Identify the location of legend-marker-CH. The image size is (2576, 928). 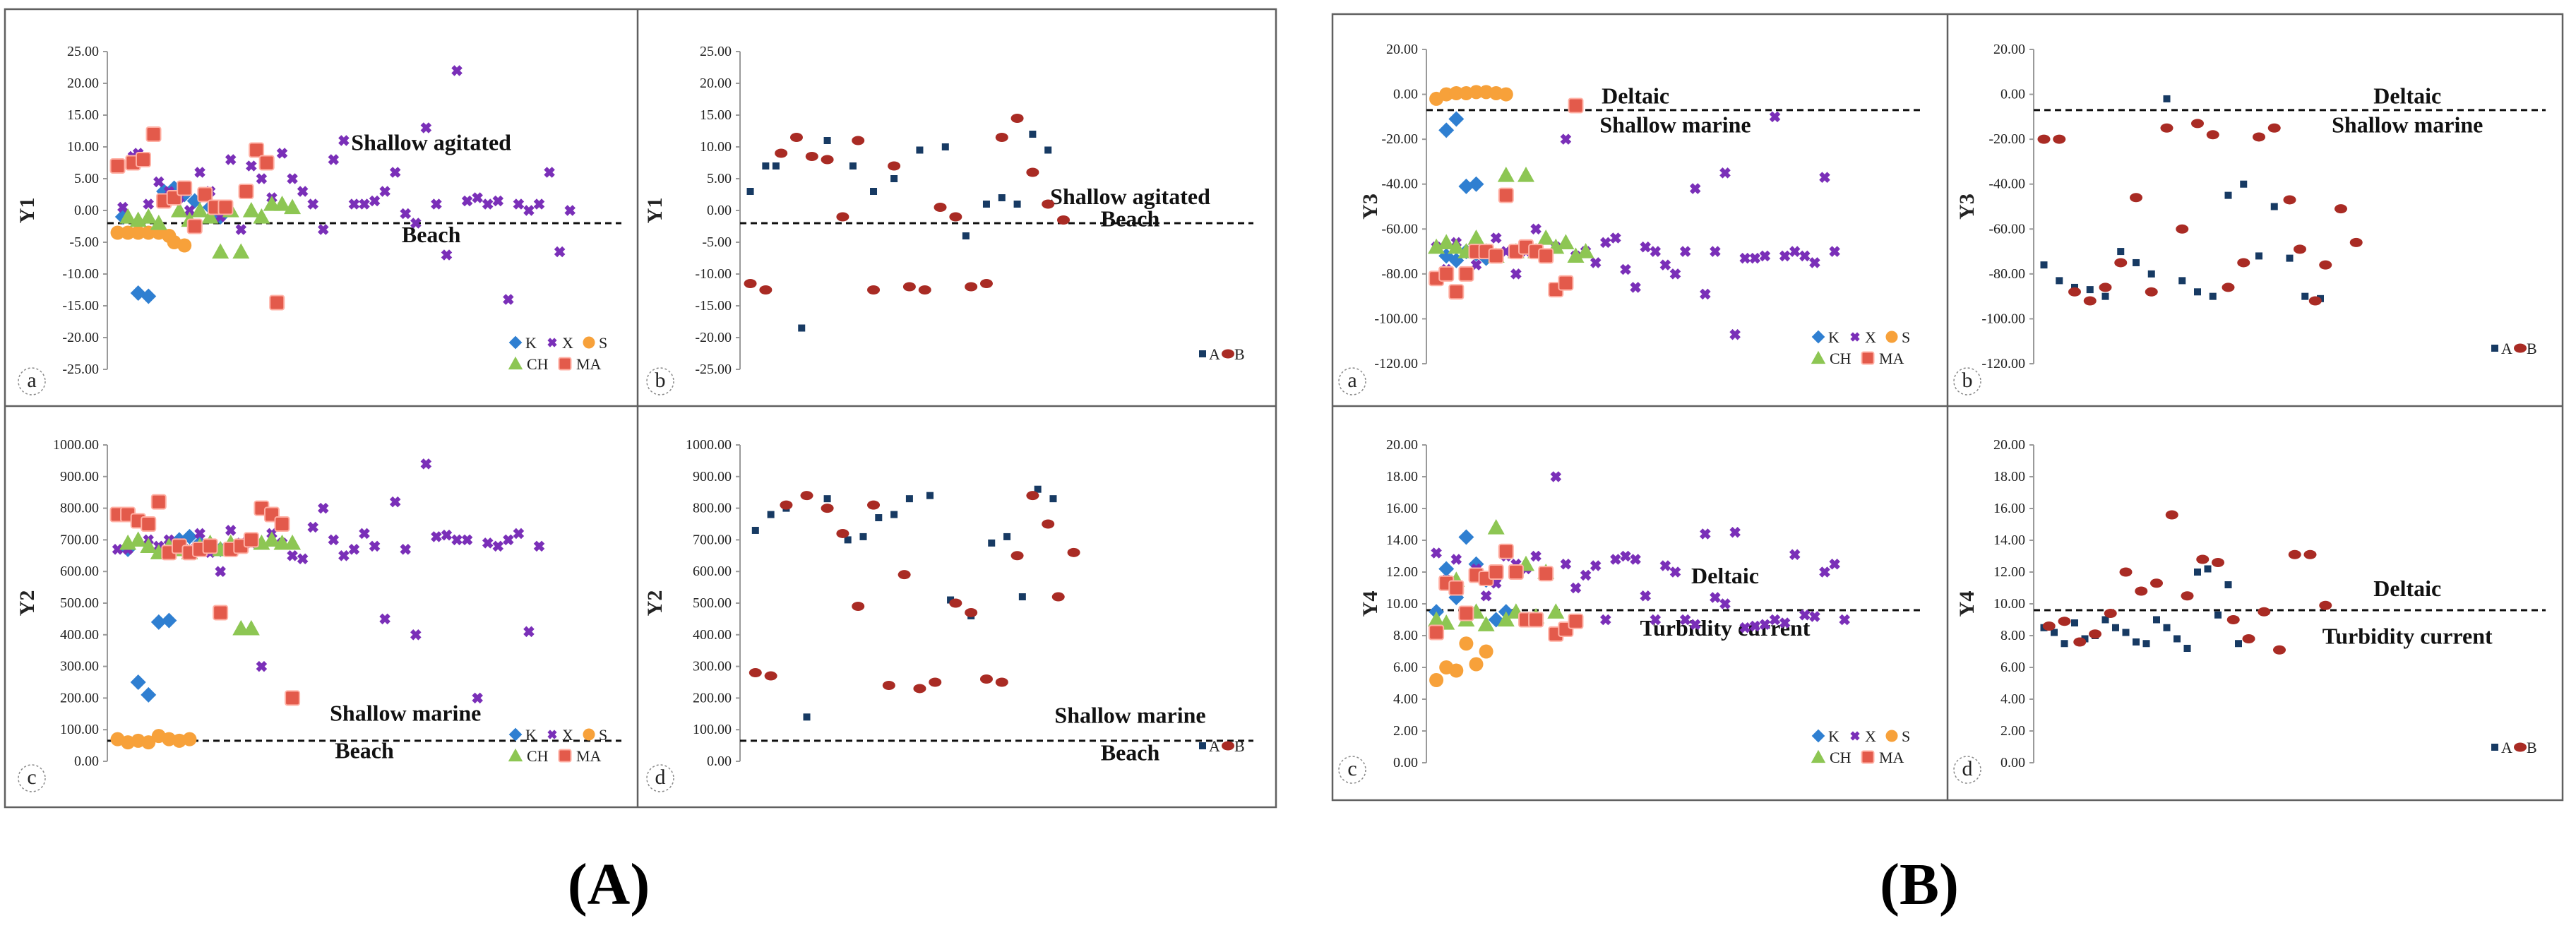
(1818, 357).